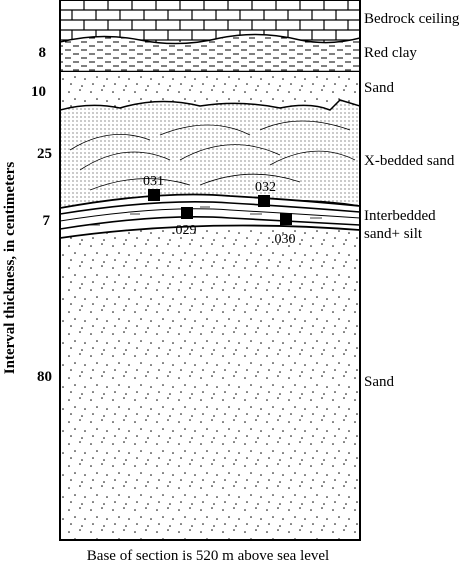 The image size is (474, 568). Describe the element at coordinates (400, 216) in the screenshot. I see `label-interbedded-1: Interbedded` at that location.